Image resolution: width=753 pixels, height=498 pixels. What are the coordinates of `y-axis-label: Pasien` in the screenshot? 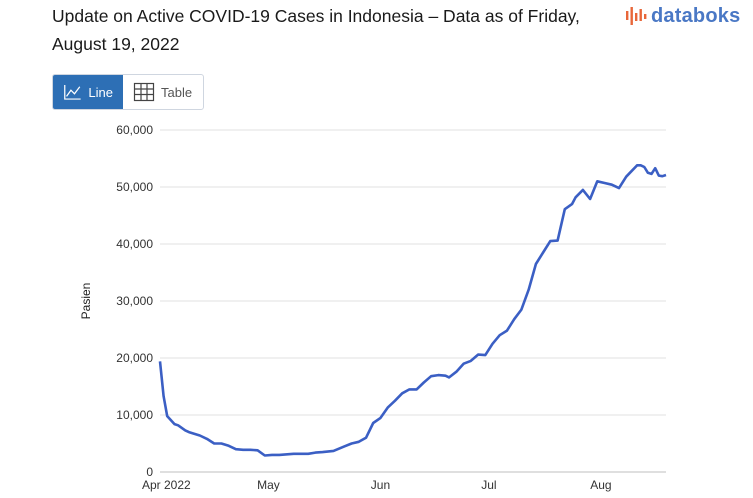 It's located at (86, 301).